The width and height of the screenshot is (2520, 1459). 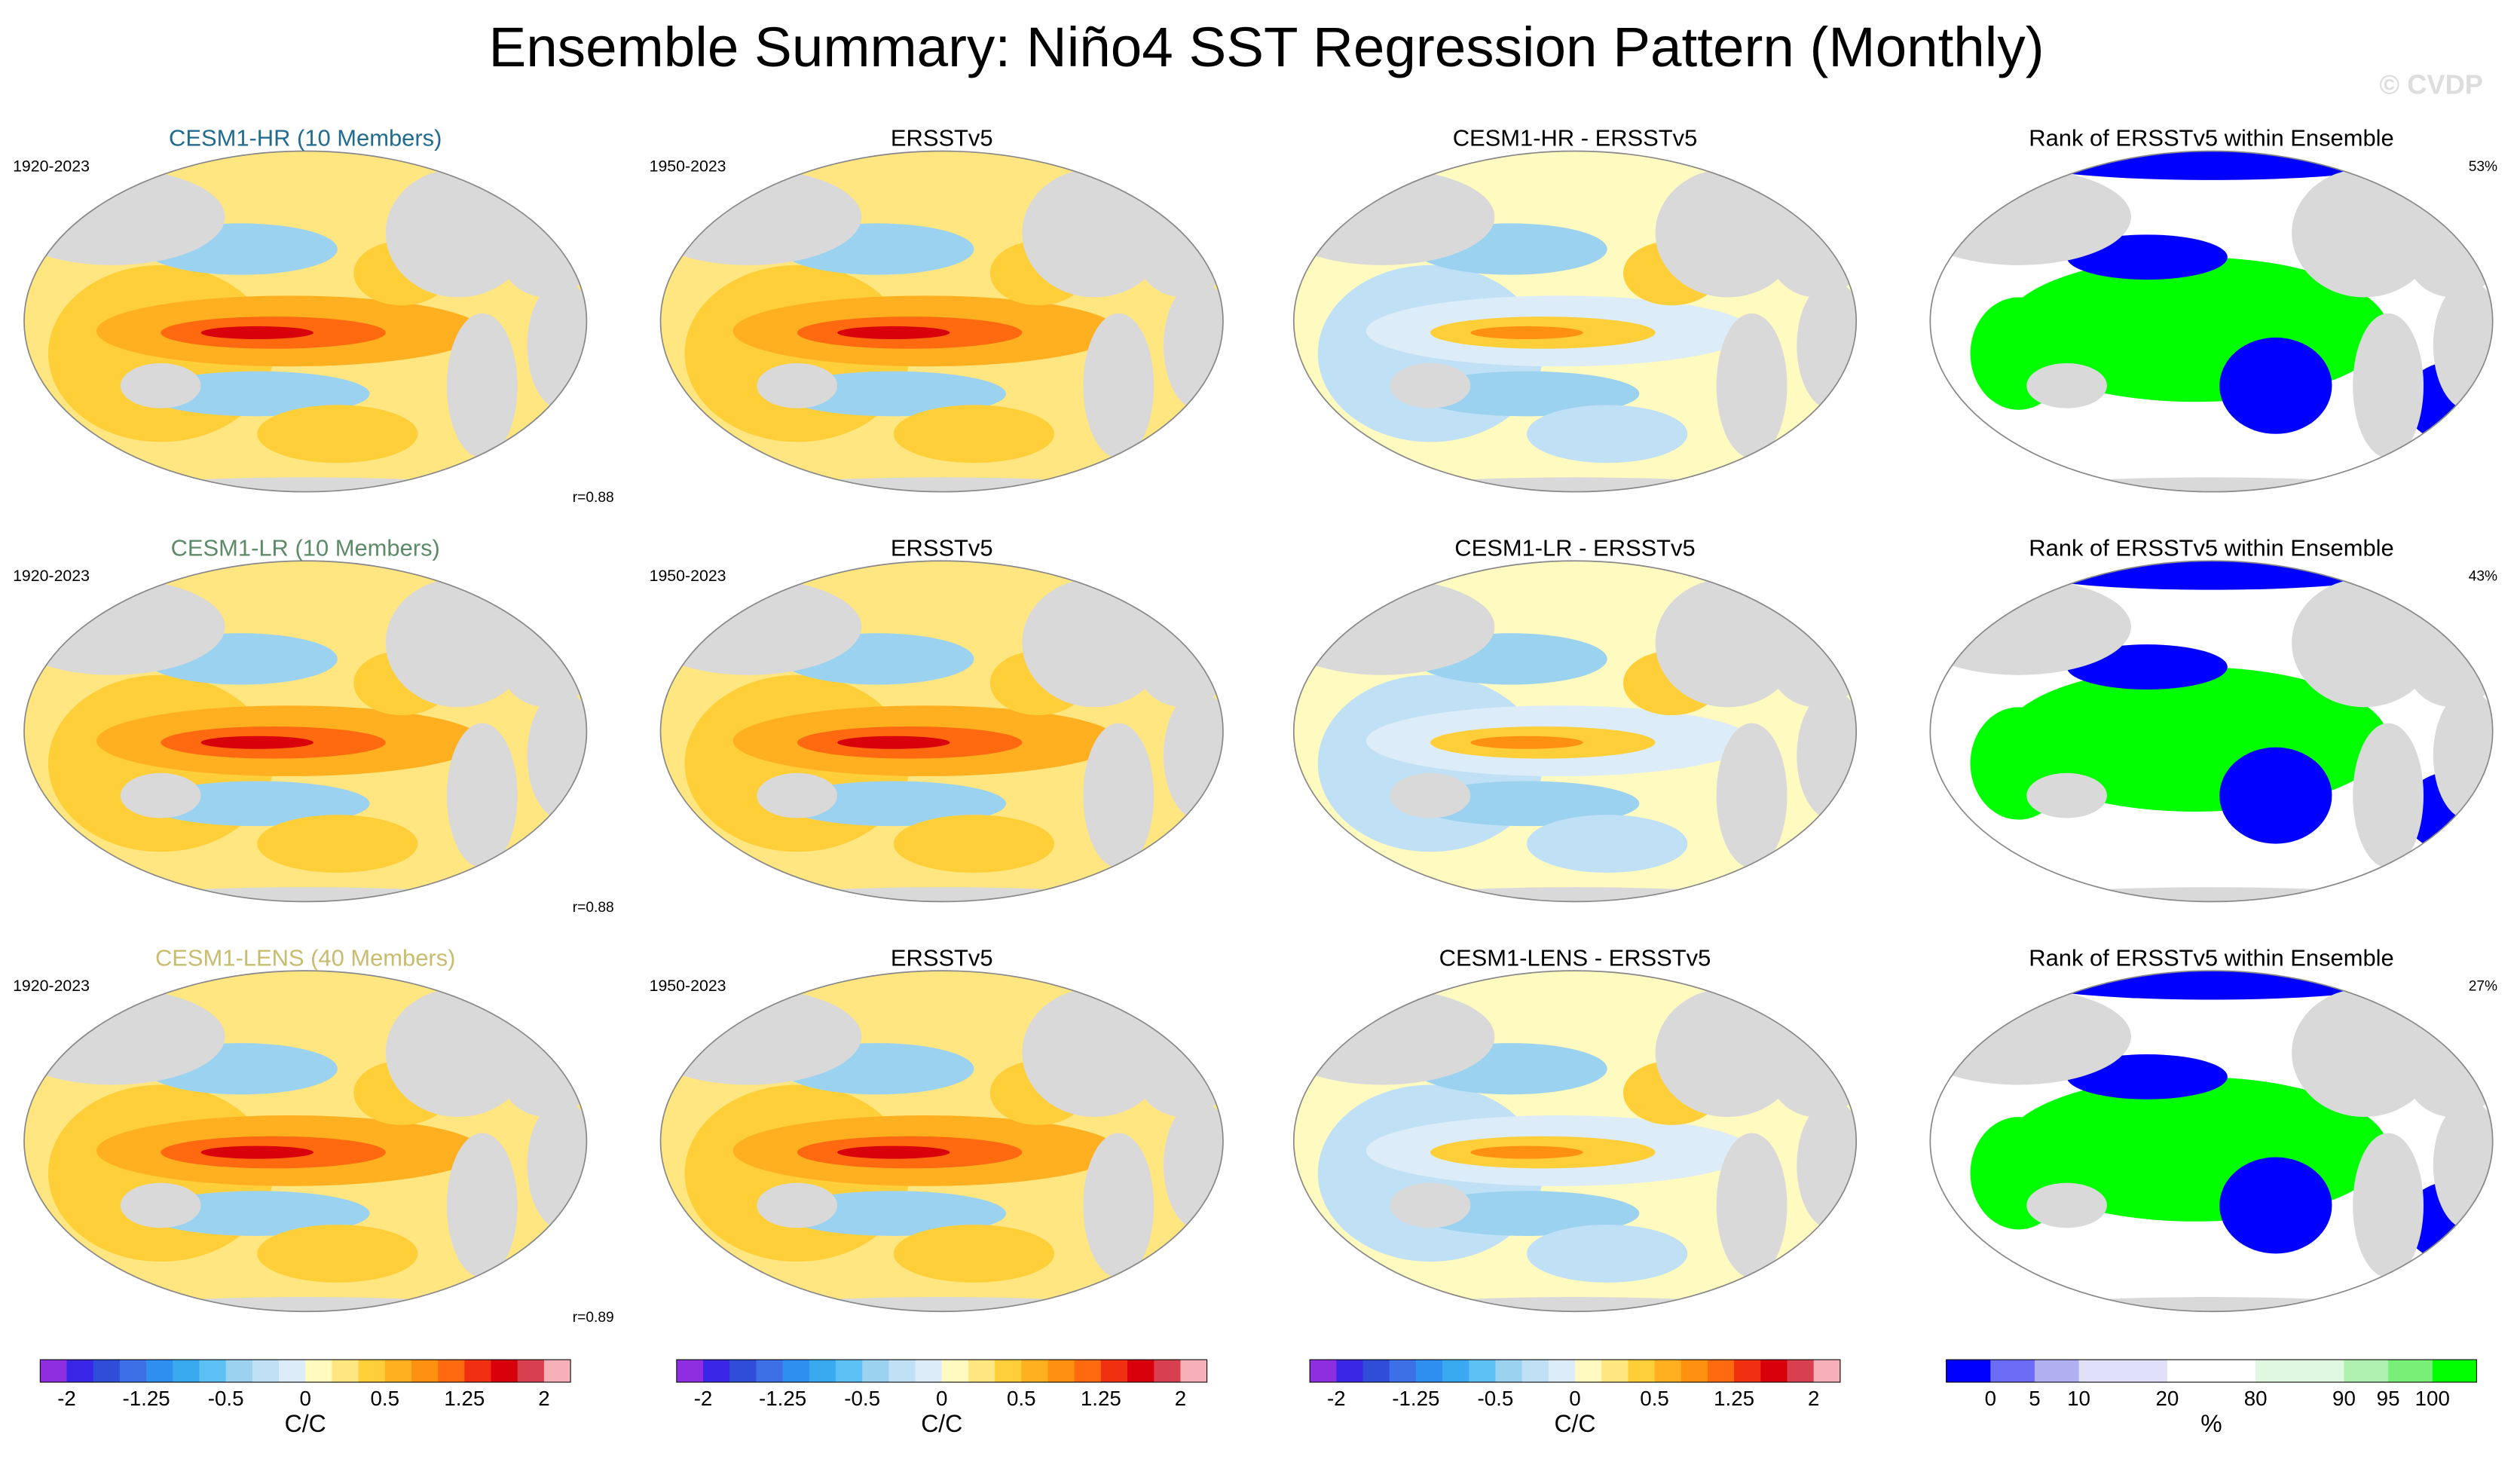 What do you see at coordinates (2431, 84) in the screenshot?
I see `watermark: © CVDP` at bounding box center [2431, 84].